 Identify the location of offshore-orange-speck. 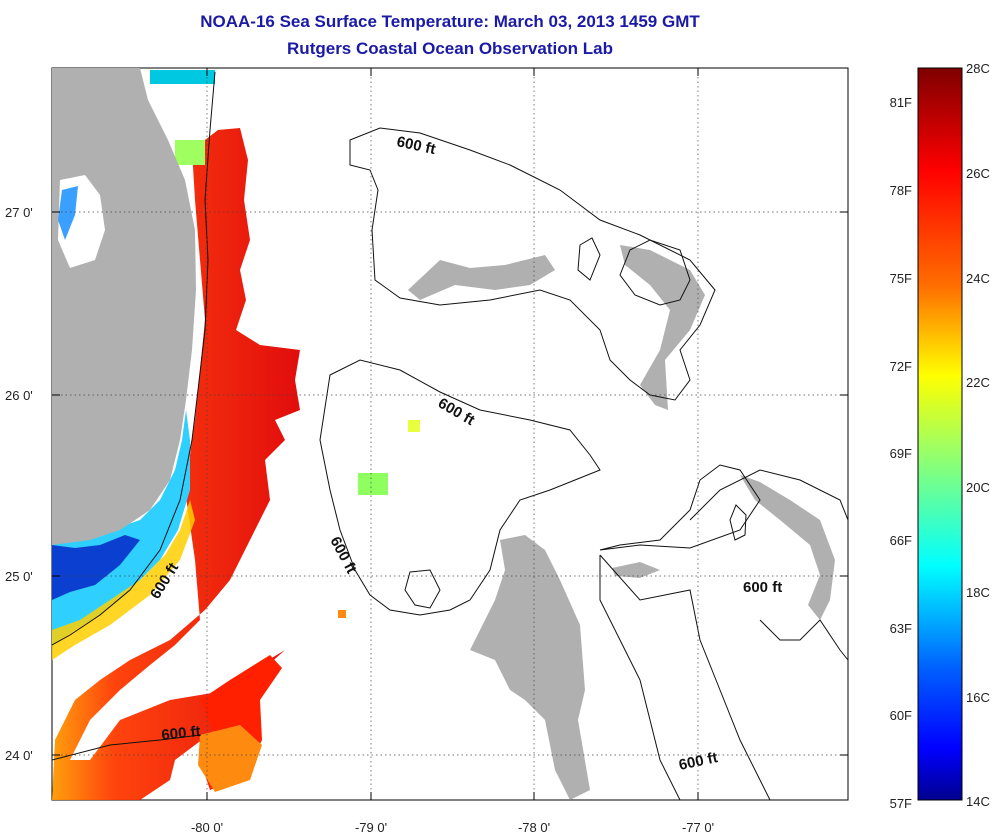
(342, 614).